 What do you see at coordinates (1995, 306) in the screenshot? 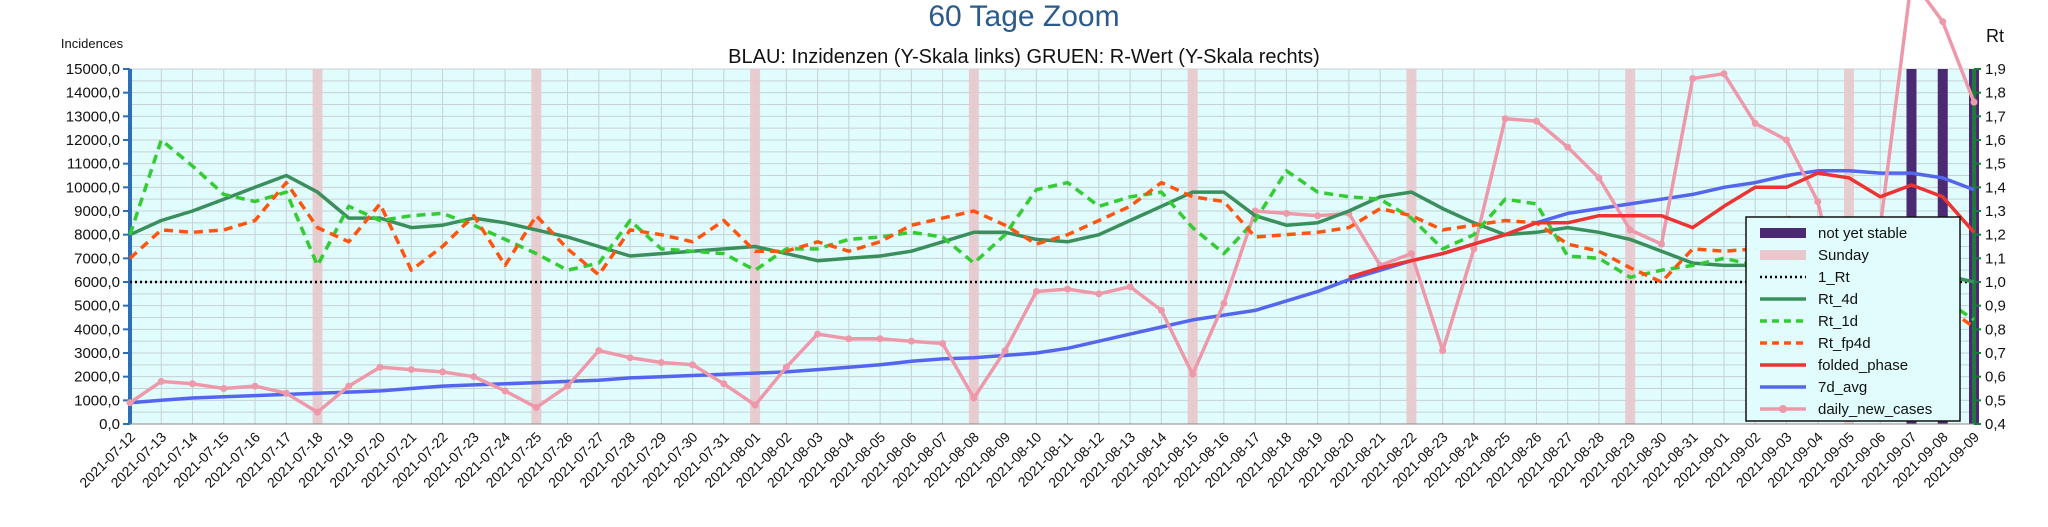
I see `right-tick-label: 0,9` at bounding box center [1995, 306].